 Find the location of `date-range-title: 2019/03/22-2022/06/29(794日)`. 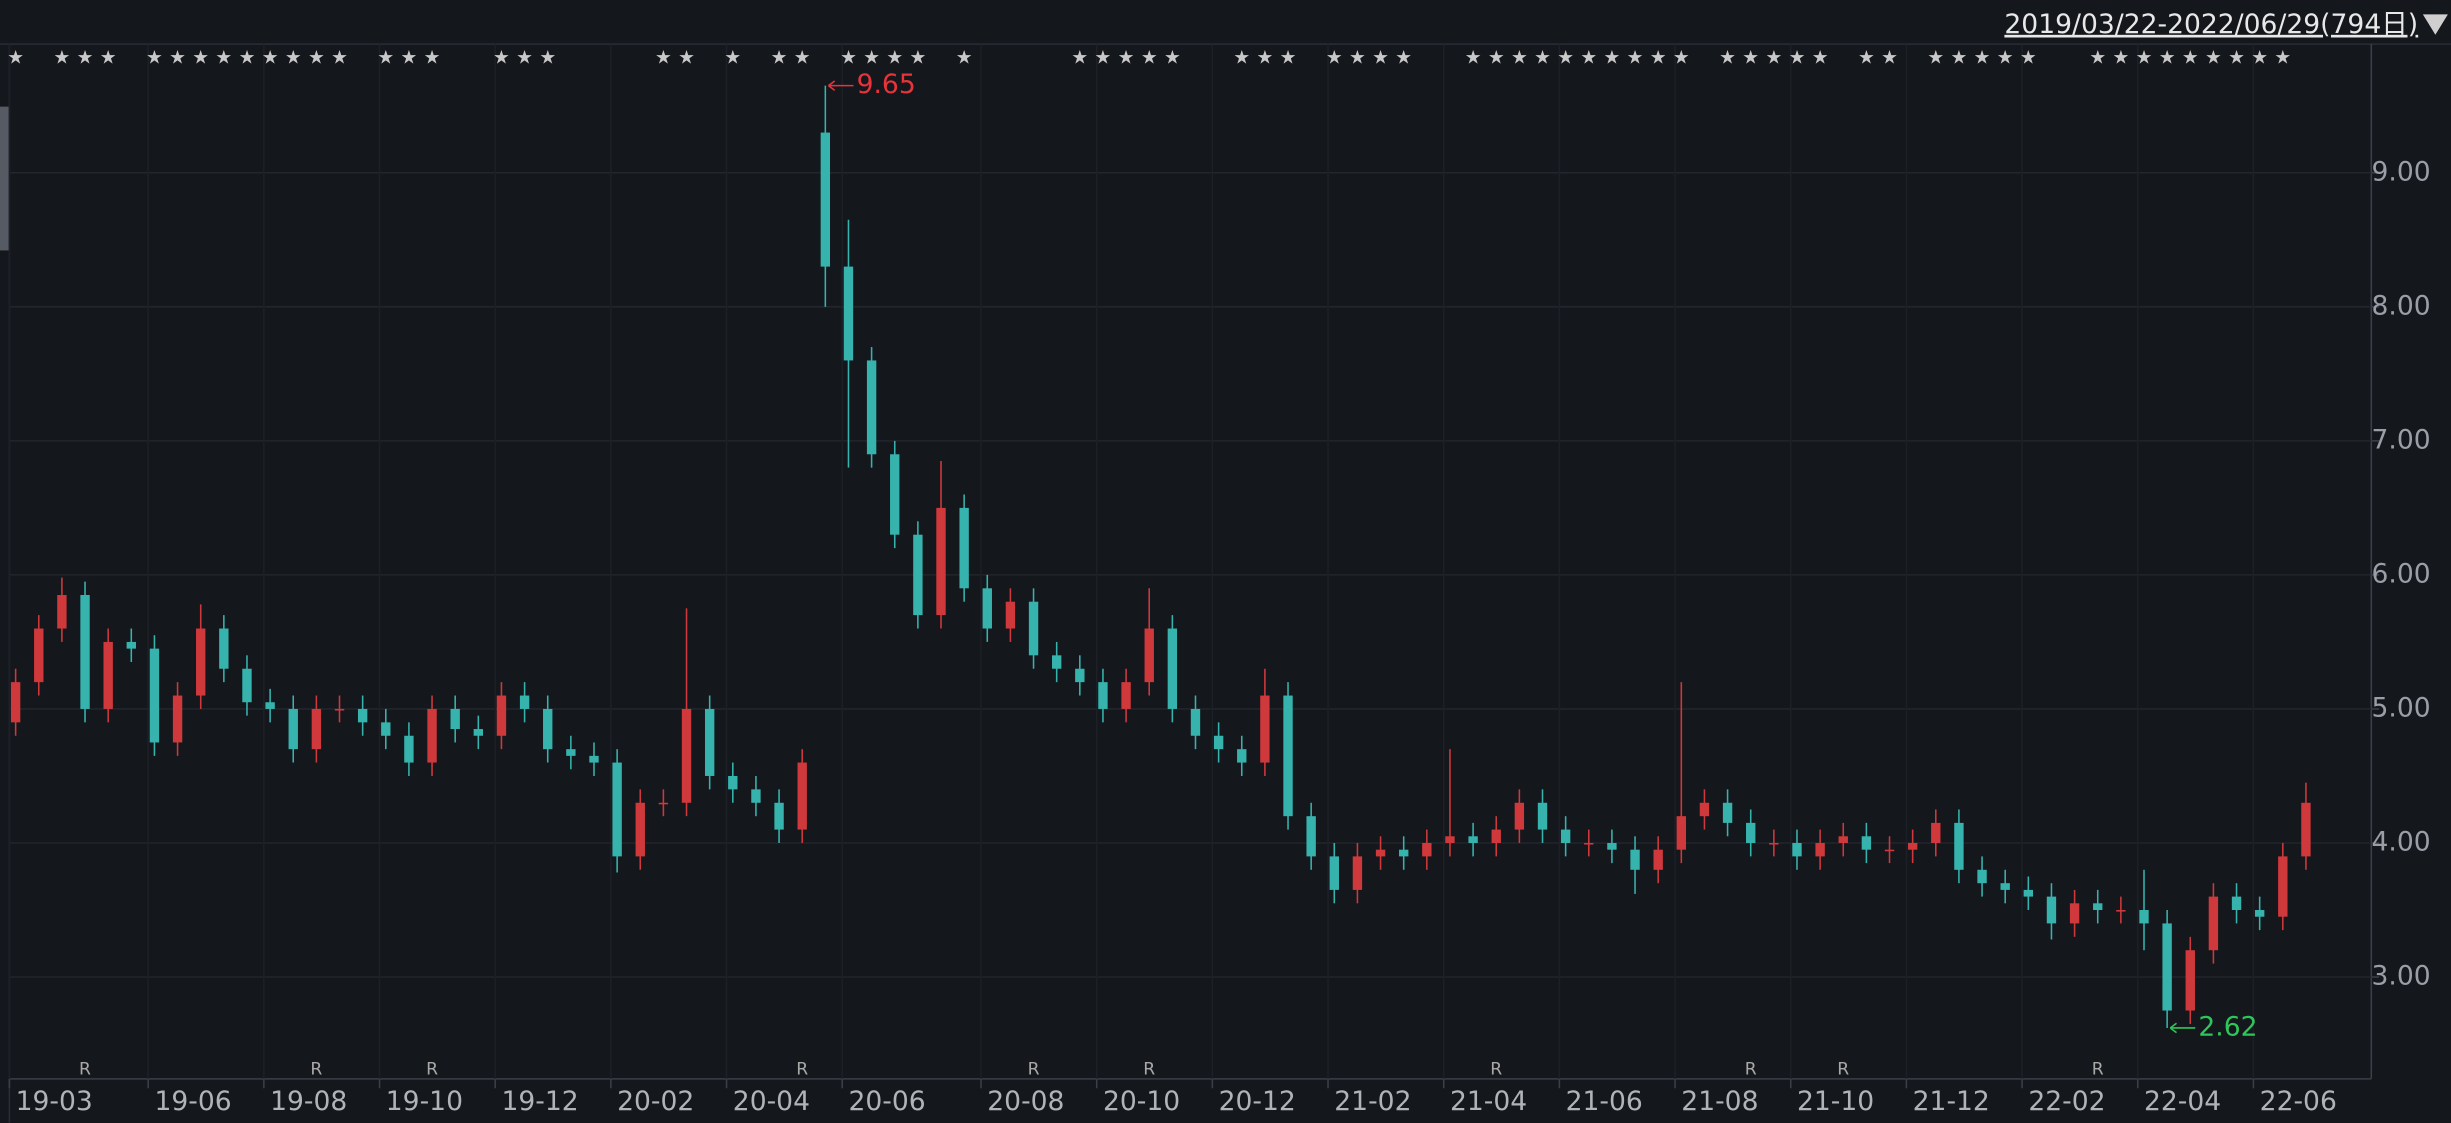

date-range-title: 2019/03/22-2022/06/29(794日) is located at coordinates (2211, 24).